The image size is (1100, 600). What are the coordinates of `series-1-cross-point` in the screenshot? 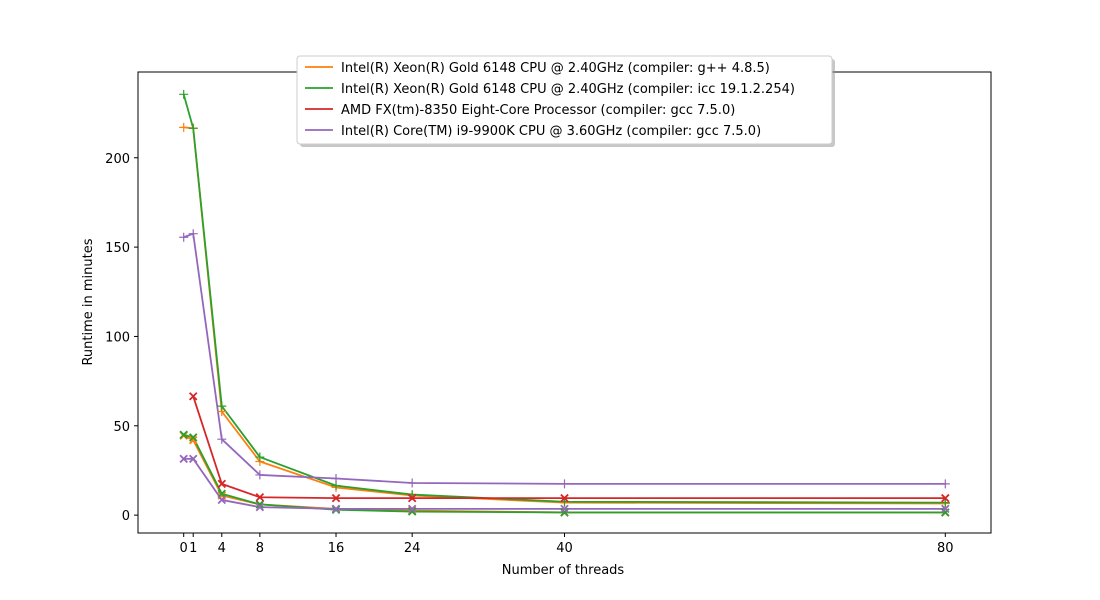 It's located at (193, 440).